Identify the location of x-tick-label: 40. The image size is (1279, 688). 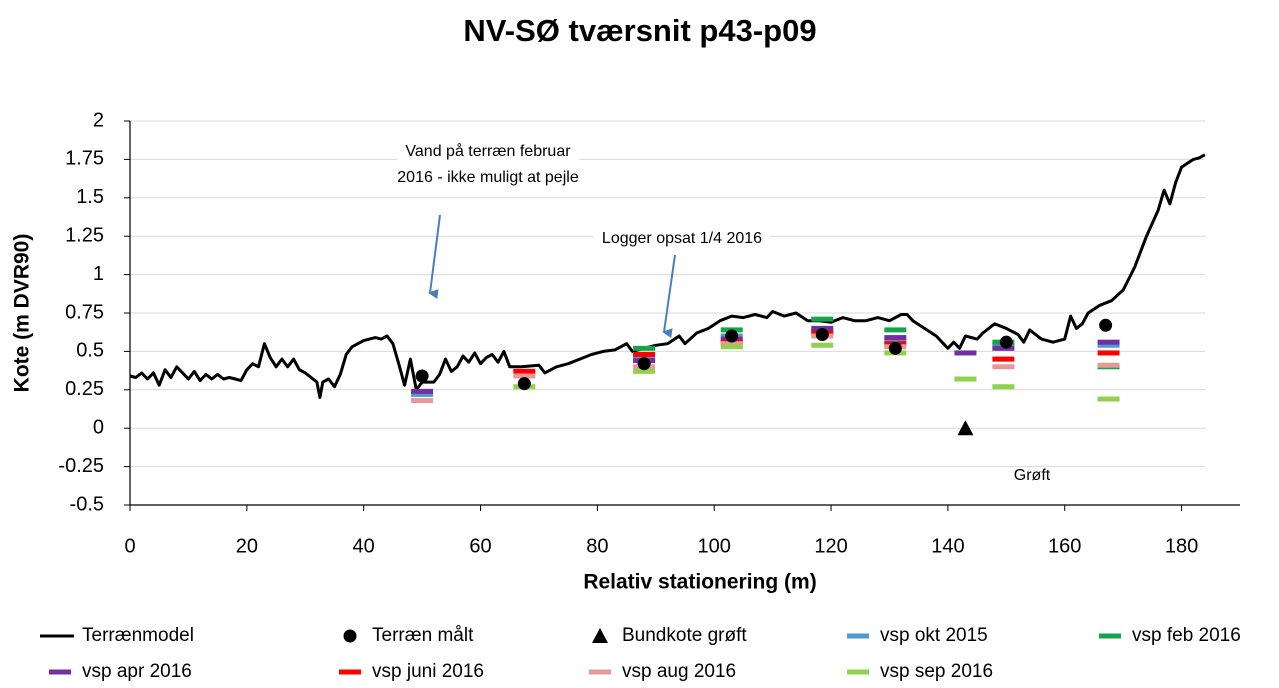
(364, 546).